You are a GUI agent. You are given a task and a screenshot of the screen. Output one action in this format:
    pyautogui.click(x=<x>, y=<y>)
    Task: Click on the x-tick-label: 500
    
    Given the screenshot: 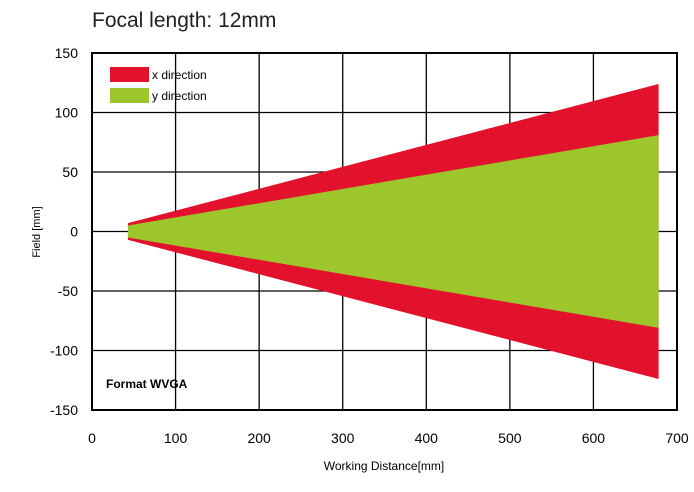 What is the action you would take?
    pyautogui.click(x=510, y=438)
    